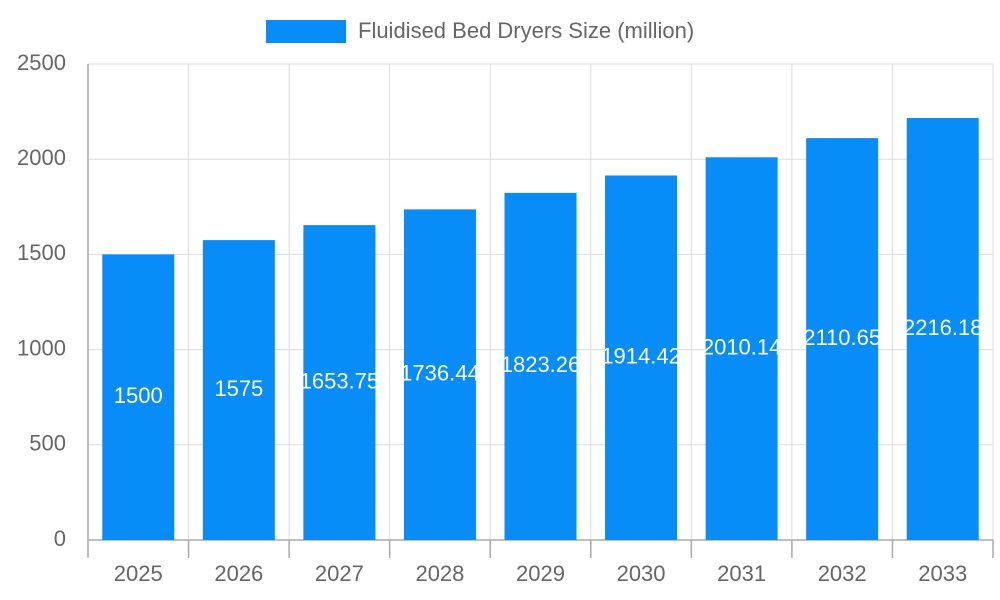  I want to click on y-tick-label: 0, so click(60, 538).